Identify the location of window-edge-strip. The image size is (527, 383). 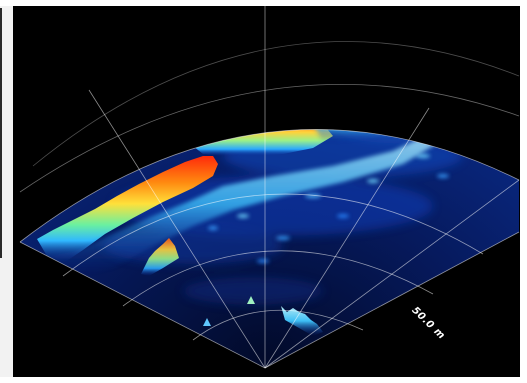
(6, 191).